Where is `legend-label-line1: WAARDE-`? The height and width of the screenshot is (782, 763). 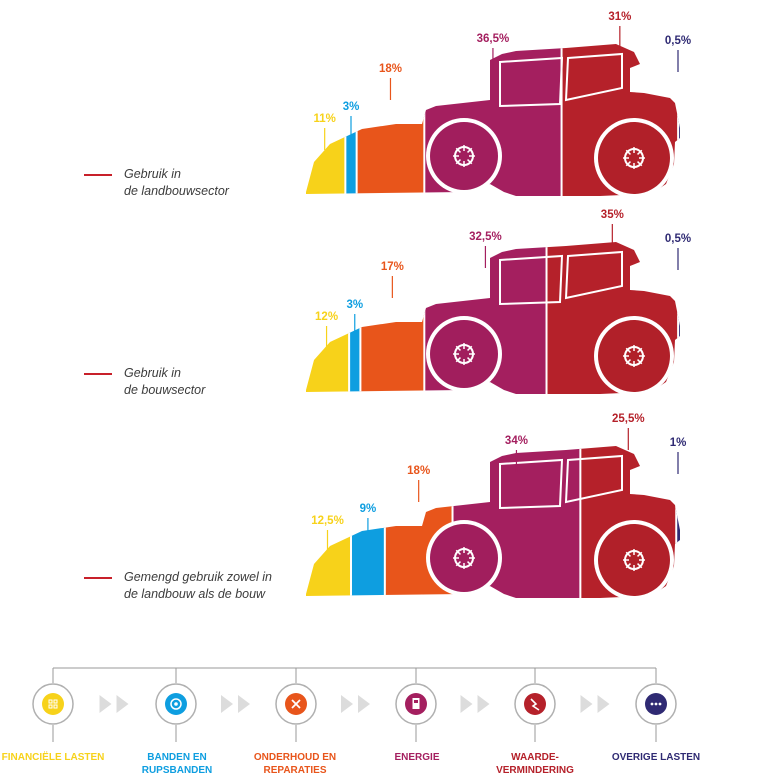 legend-label-line1: WAARDE- is located at coordinates (535, 757).